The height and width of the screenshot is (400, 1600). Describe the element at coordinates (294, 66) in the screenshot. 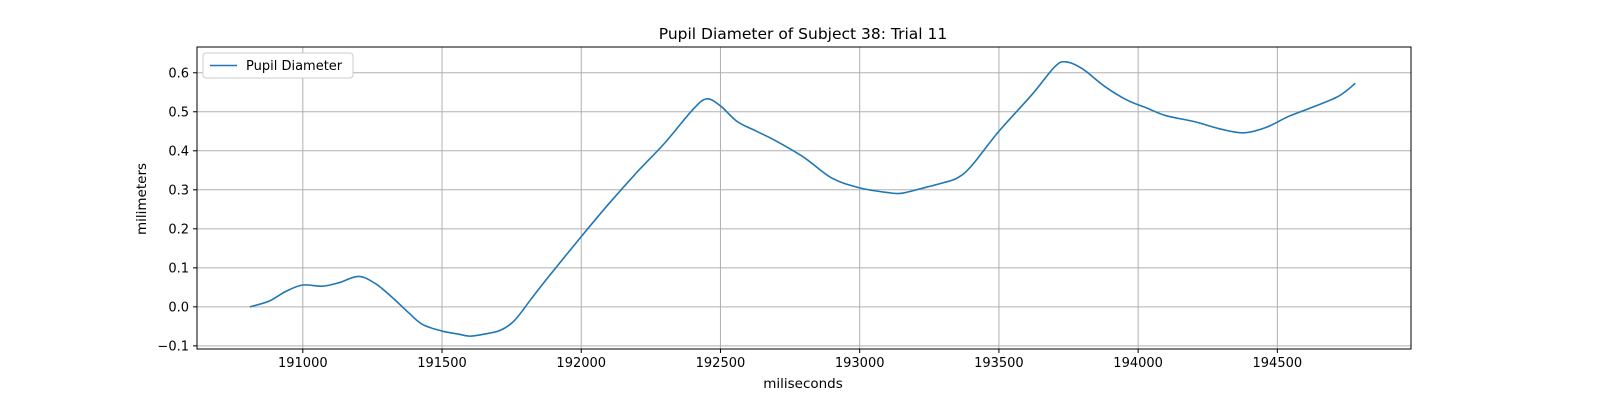

I see `legend-label: Pupil Diameter` at that location.